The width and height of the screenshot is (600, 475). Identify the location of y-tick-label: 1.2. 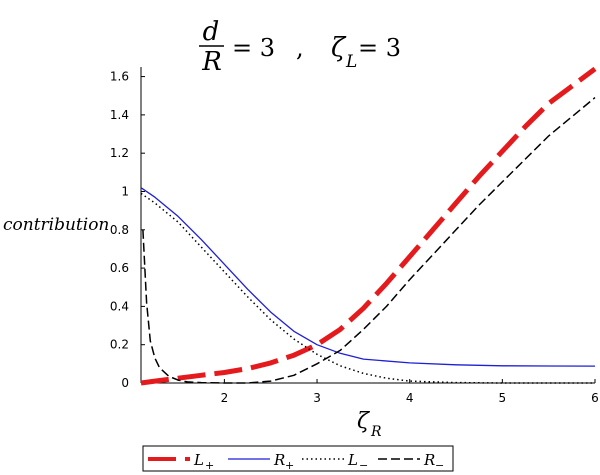
(119, 153).